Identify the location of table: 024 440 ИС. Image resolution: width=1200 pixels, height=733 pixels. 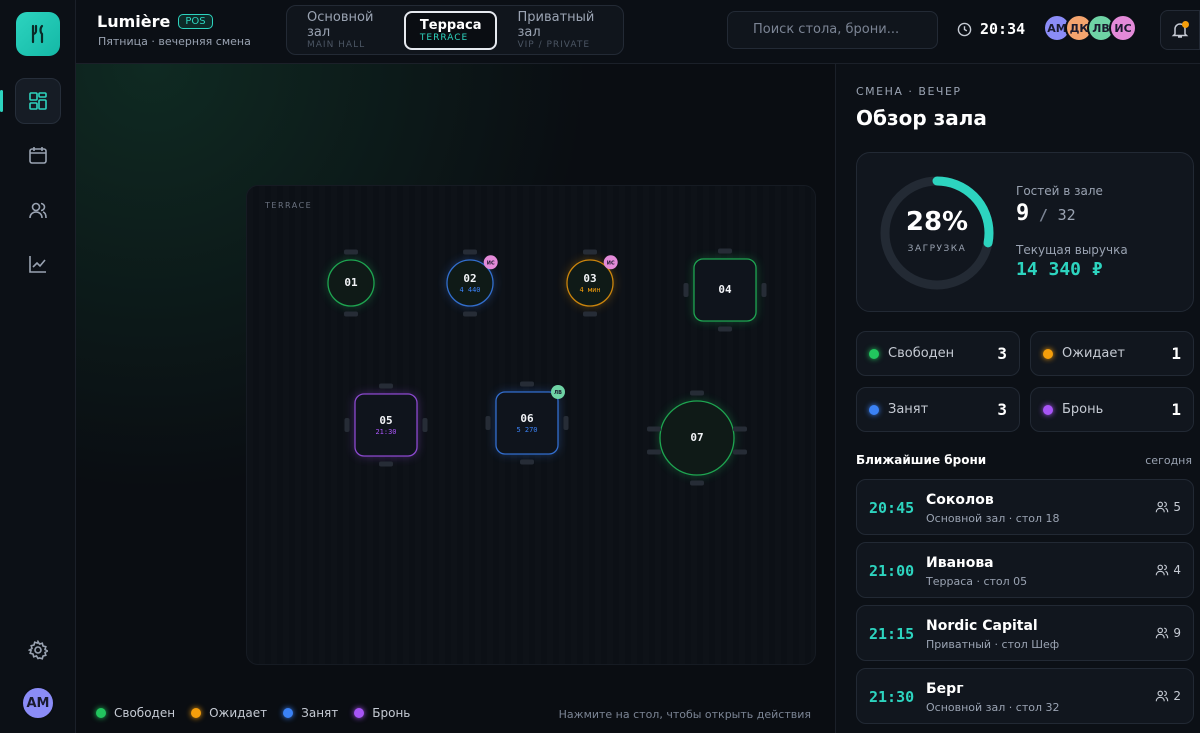
(472, 283).